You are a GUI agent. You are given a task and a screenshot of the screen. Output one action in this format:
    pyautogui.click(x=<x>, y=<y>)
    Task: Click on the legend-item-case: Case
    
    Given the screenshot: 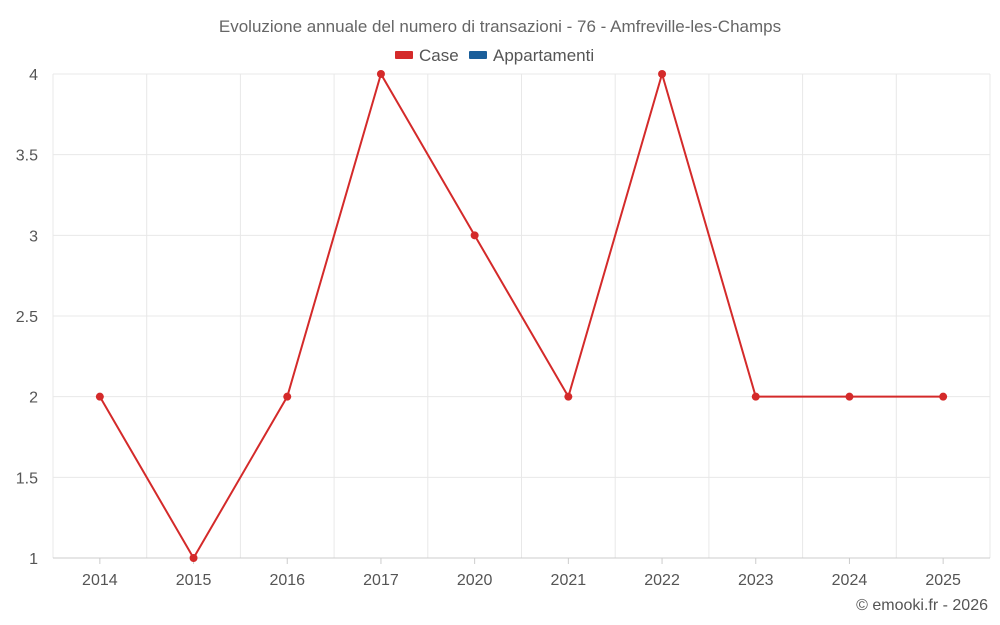 What is the action you would take?
    pyautogui.click(x=427, y=55)
    